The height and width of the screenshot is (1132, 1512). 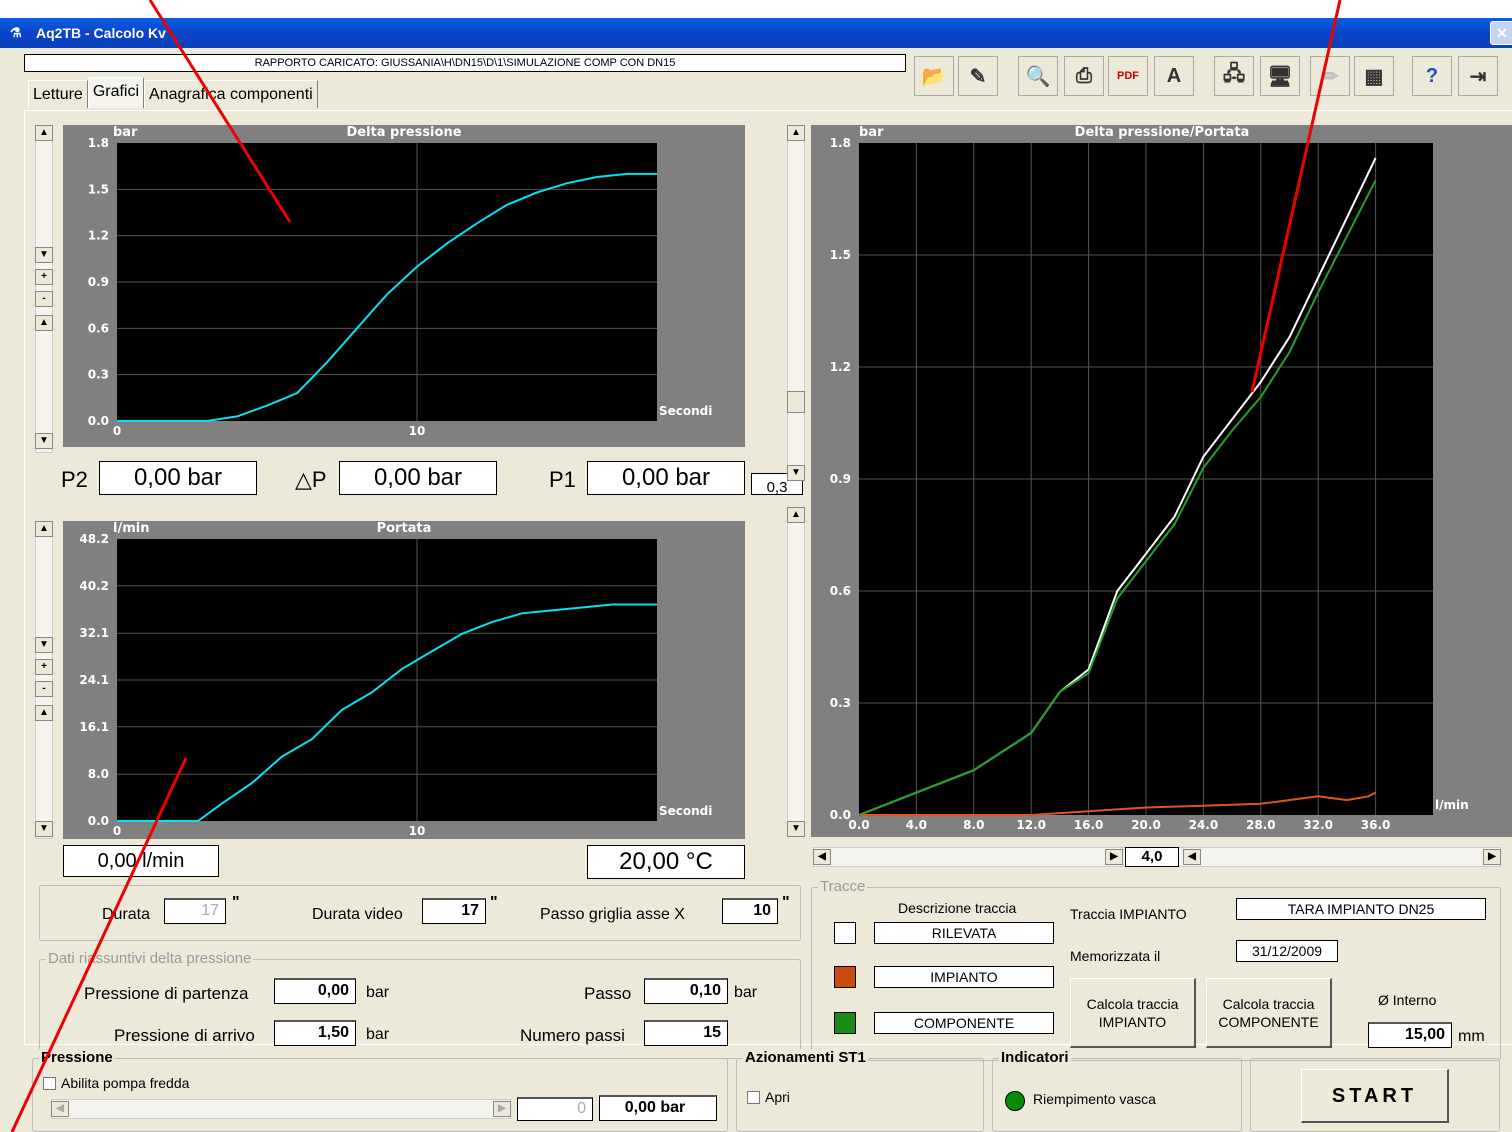 I want to click on numero-passi-field: 15, so click(x=686, y=1033).